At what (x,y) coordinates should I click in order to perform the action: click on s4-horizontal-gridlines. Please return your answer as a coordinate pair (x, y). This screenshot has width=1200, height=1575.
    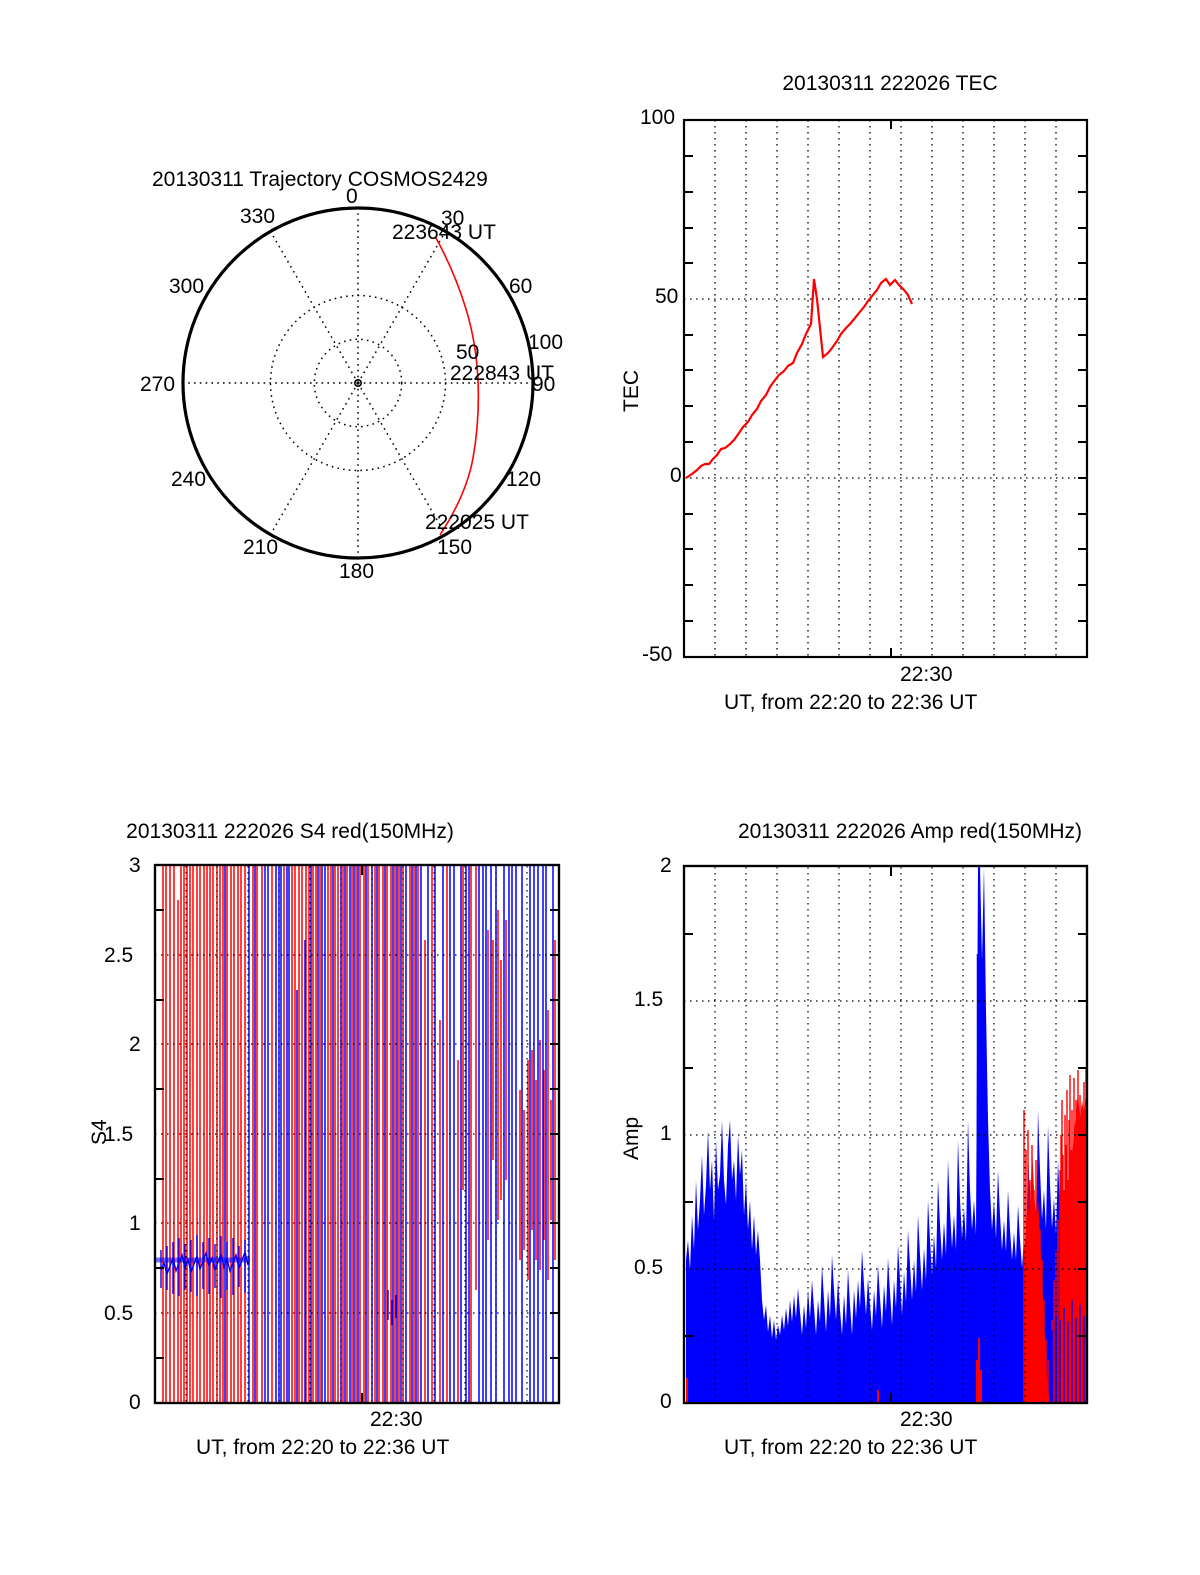
    Looking at the image, I should click on (357, 1134).